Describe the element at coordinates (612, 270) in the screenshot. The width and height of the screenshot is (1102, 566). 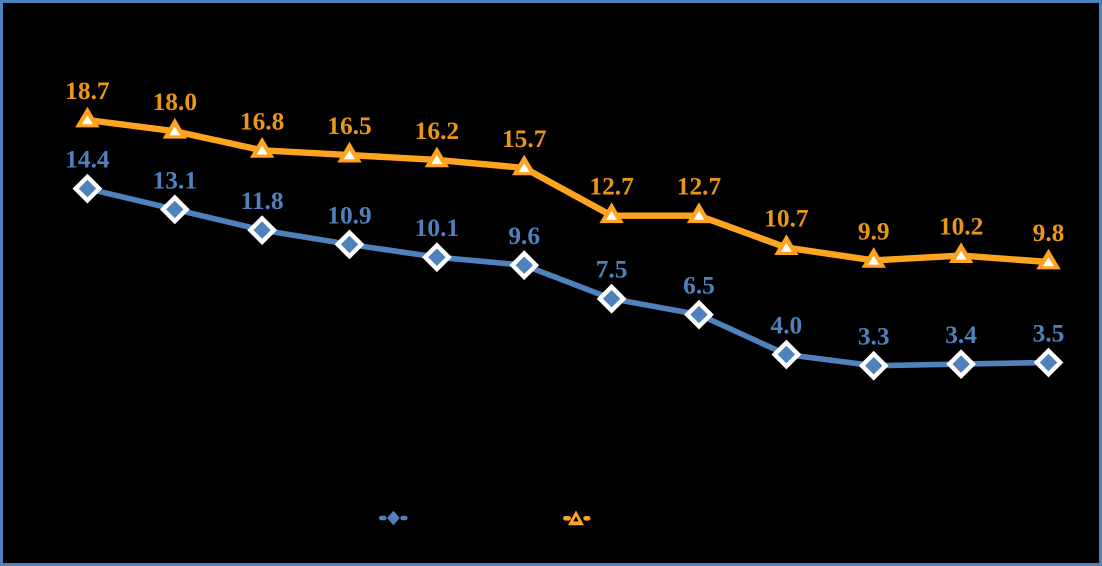
I see `svg-text: 7.5` at that location.